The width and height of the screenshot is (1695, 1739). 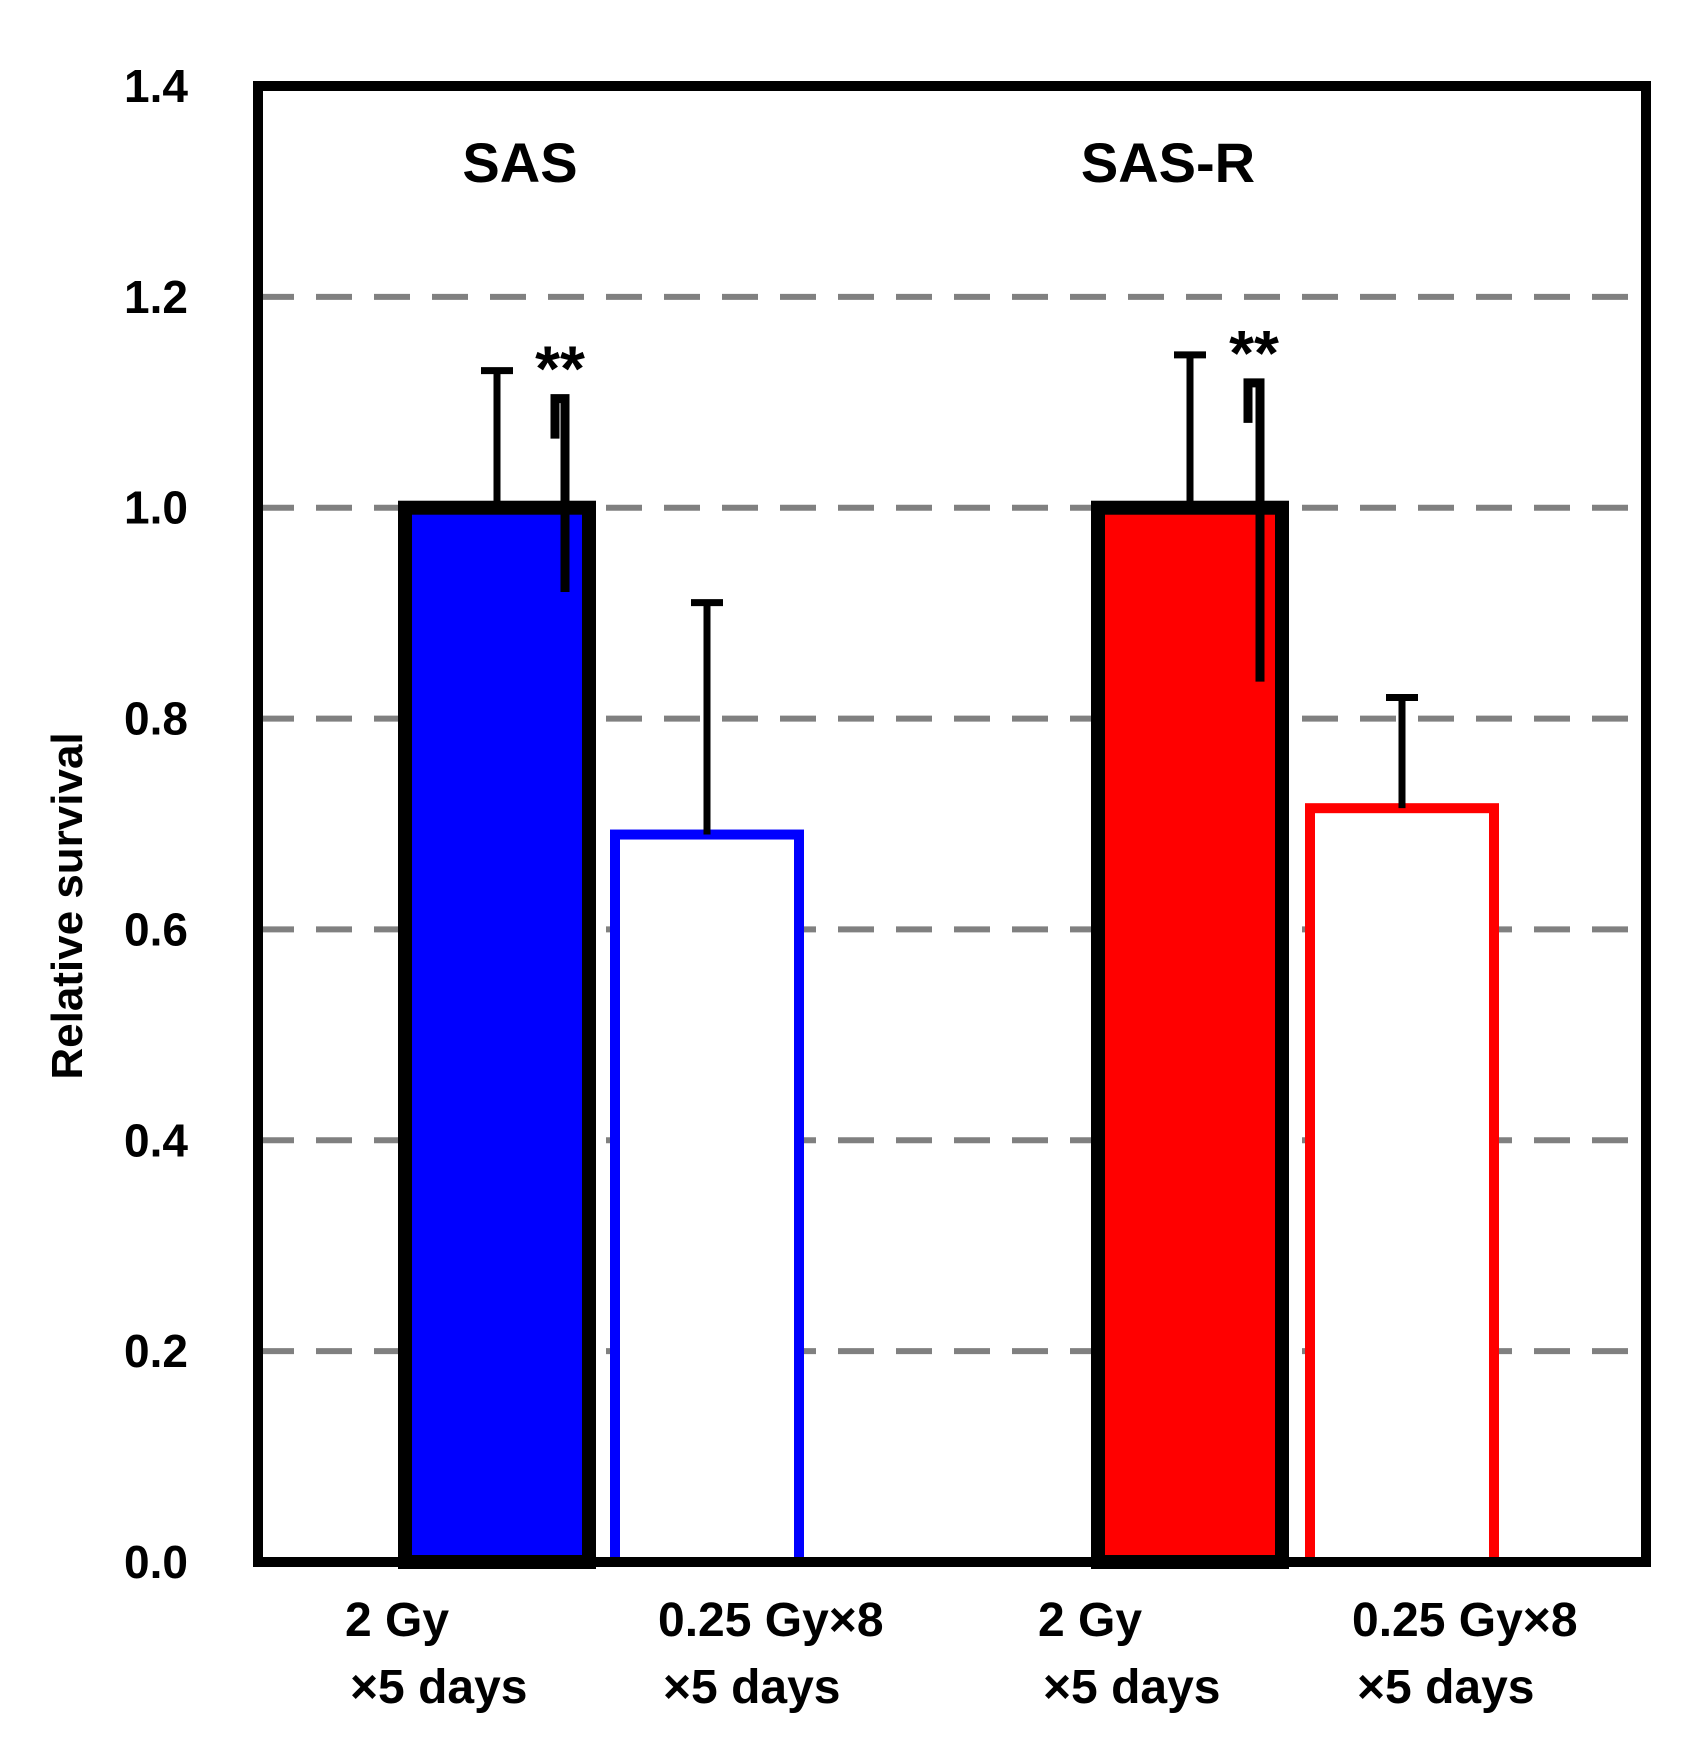 What do you see at coordinates (156, 508) in the screenshot?
I see `y-tick-label: 1.0` at bounding box center [156, 508].